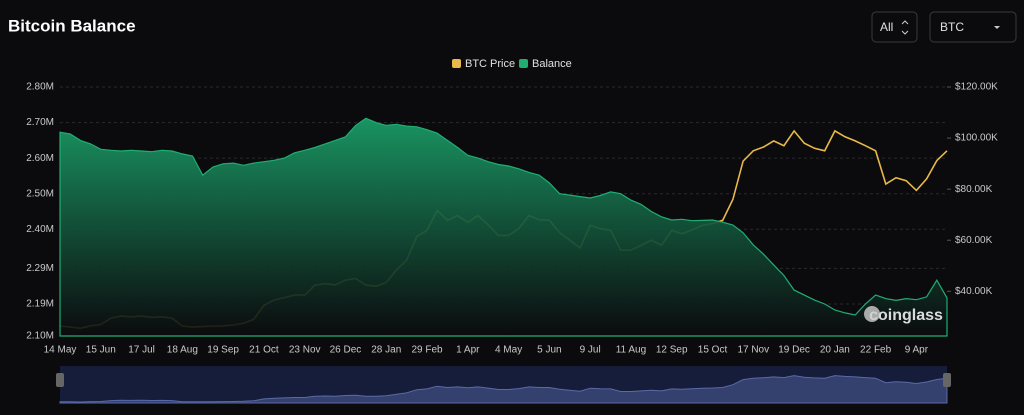 The width and height of the screenshot is (1024, 415). What do you see at coordinates (141, 350) in the screenshot?
I see `x-tick-label: 17 Jul` at bounding box center [141, 350].